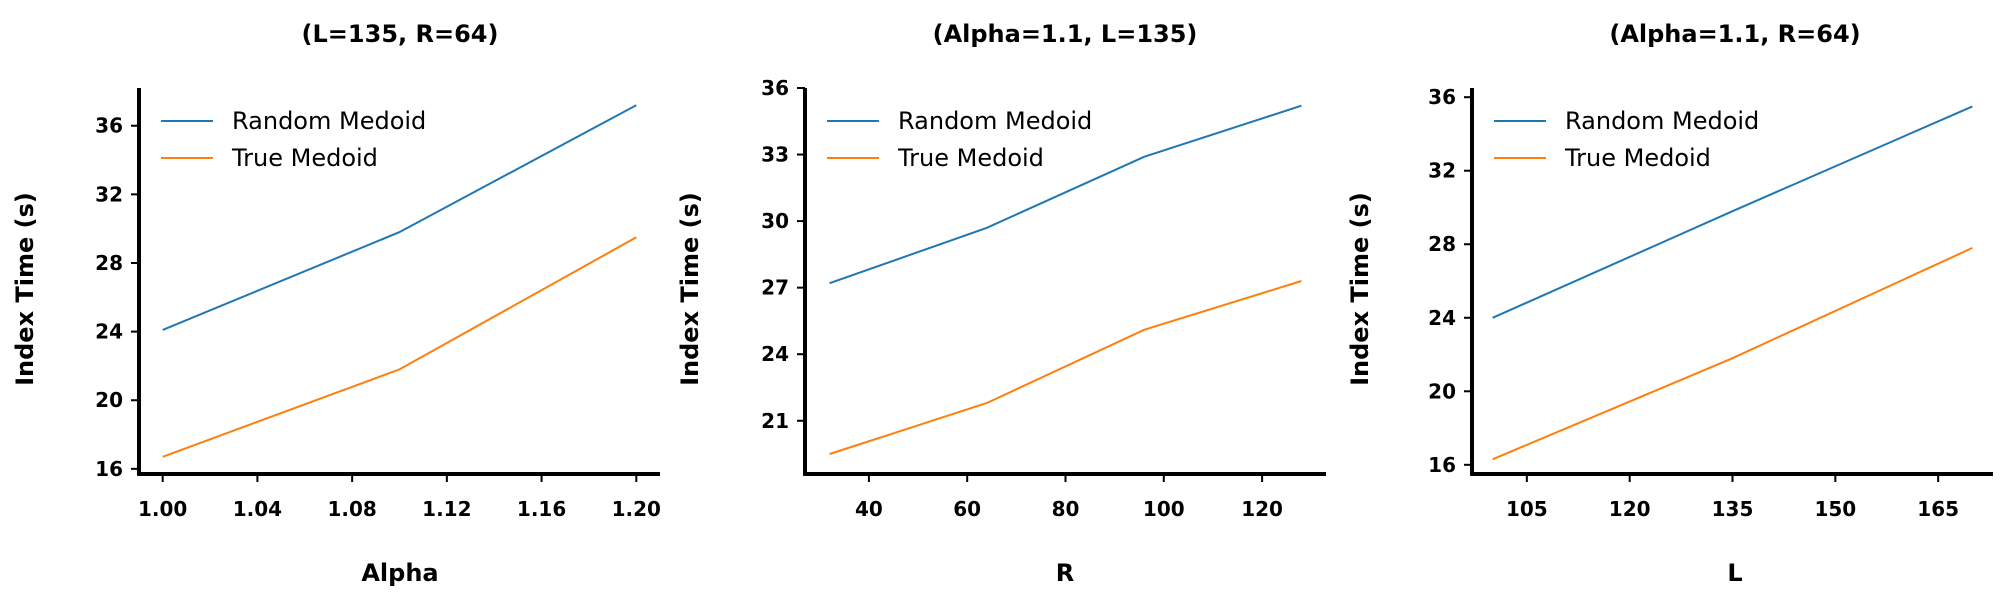 This screenshot has width=2000, height=600. What do you see at coordinates (1835, 509) in the screenshot?
I see `x-tick-label: 150` at bounding box center [1835, 509].